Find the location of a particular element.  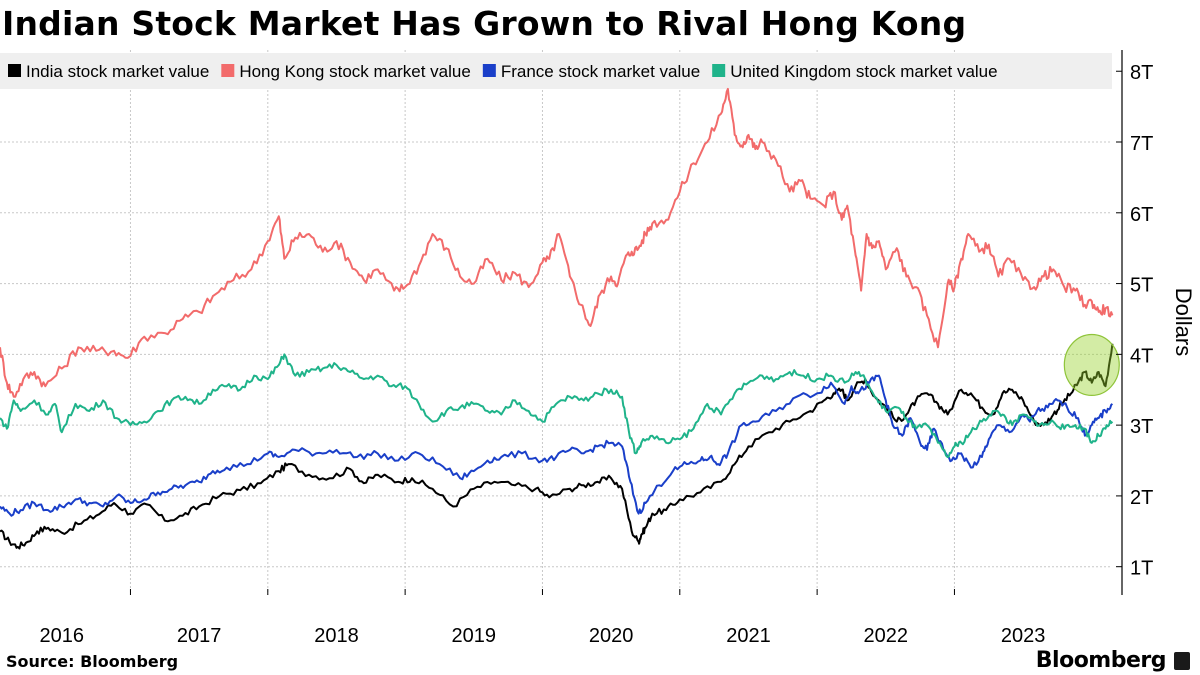

y-tick-label: 5T is located at coordinates (1141, 286).